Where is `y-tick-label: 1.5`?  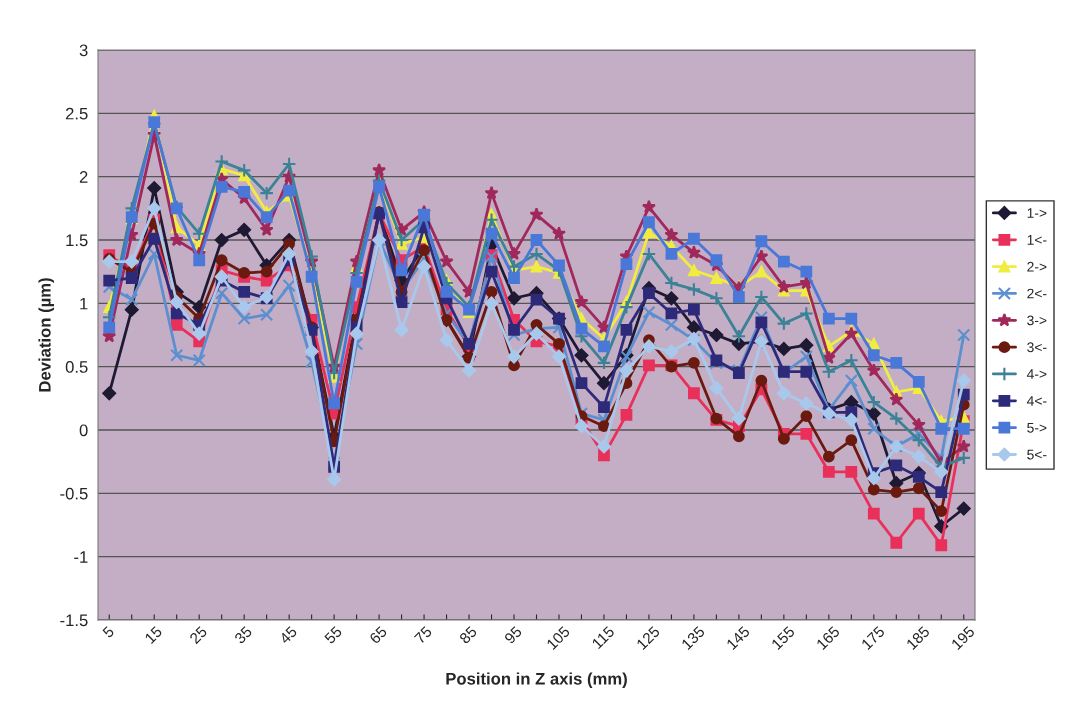
y-tick-label: 1.5 is located at coordinates (77, 240).